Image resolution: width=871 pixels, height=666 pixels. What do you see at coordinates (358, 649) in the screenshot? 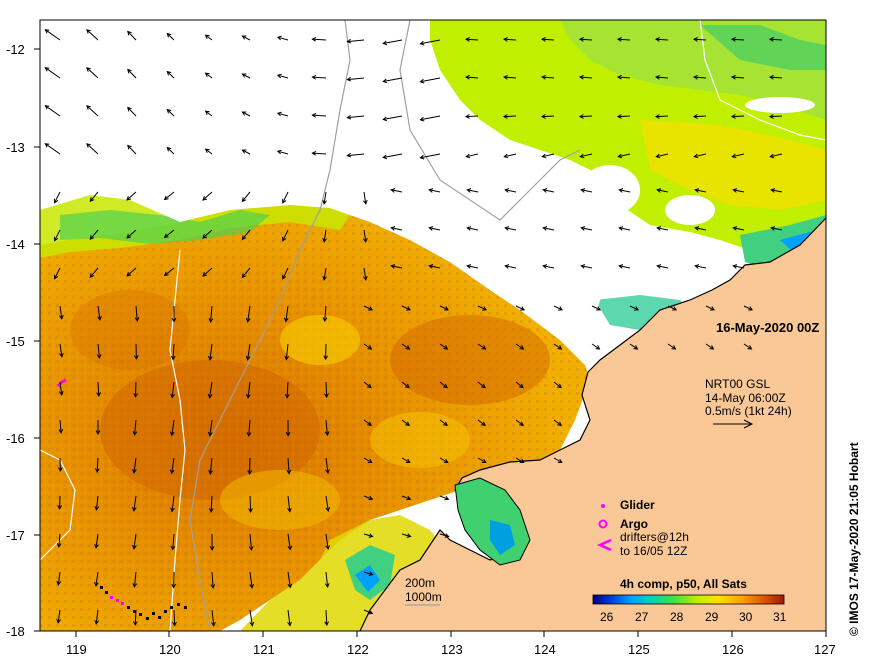
I see `x-tick-label: 122` at bounding box center [358, 649].